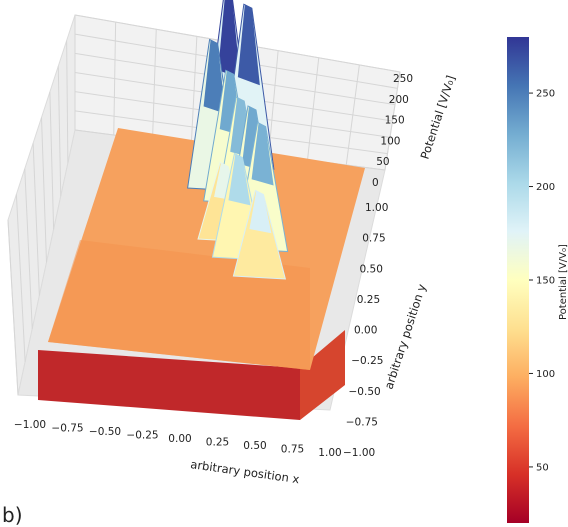  I want to click on x-tick-label: −0.75, so click(67, 429).